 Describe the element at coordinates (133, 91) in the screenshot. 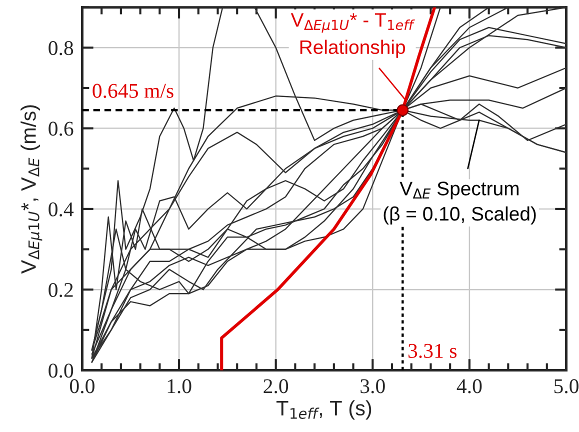

I see `ref-line-label: 0.645 m/s` at that location.